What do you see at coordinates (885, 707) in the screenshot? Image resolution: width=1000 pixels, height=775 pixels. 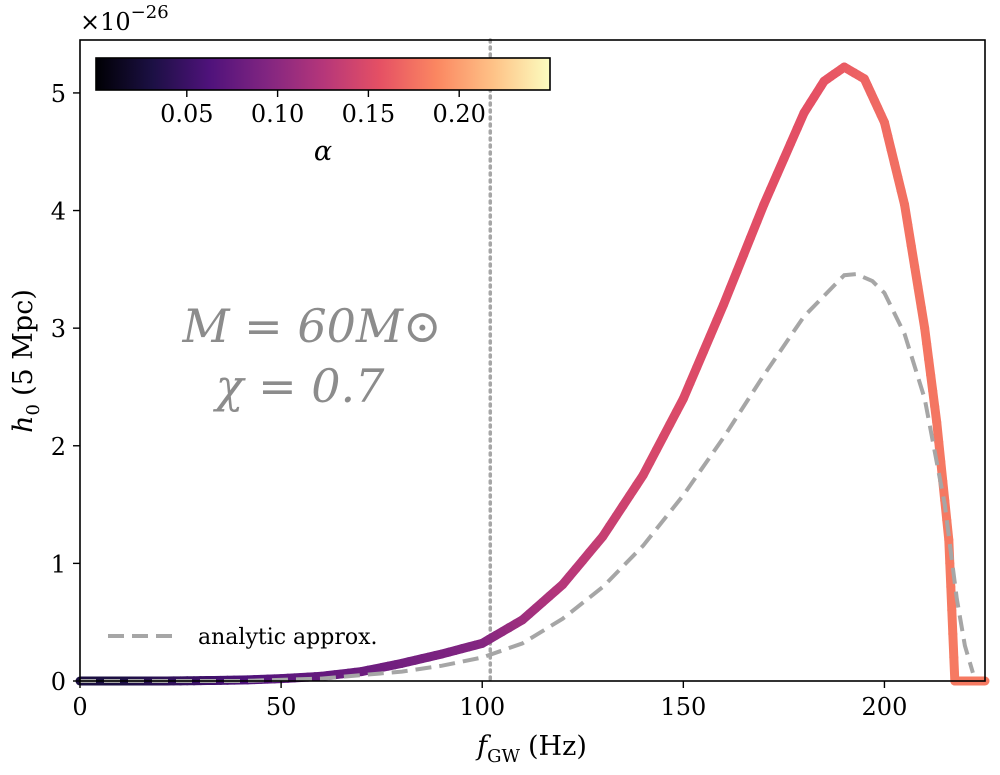 I see `x-tick-label: 200` at bounding box center [885, 707].